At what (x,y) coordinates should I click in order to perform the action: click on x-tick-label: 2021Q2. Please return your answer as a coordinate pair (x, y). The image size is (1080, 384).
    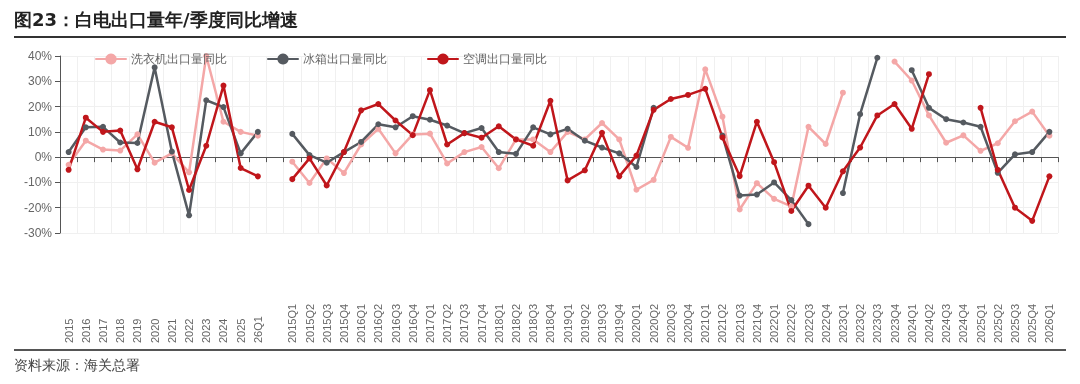
    Looking at the image, I should click on (722, 323).